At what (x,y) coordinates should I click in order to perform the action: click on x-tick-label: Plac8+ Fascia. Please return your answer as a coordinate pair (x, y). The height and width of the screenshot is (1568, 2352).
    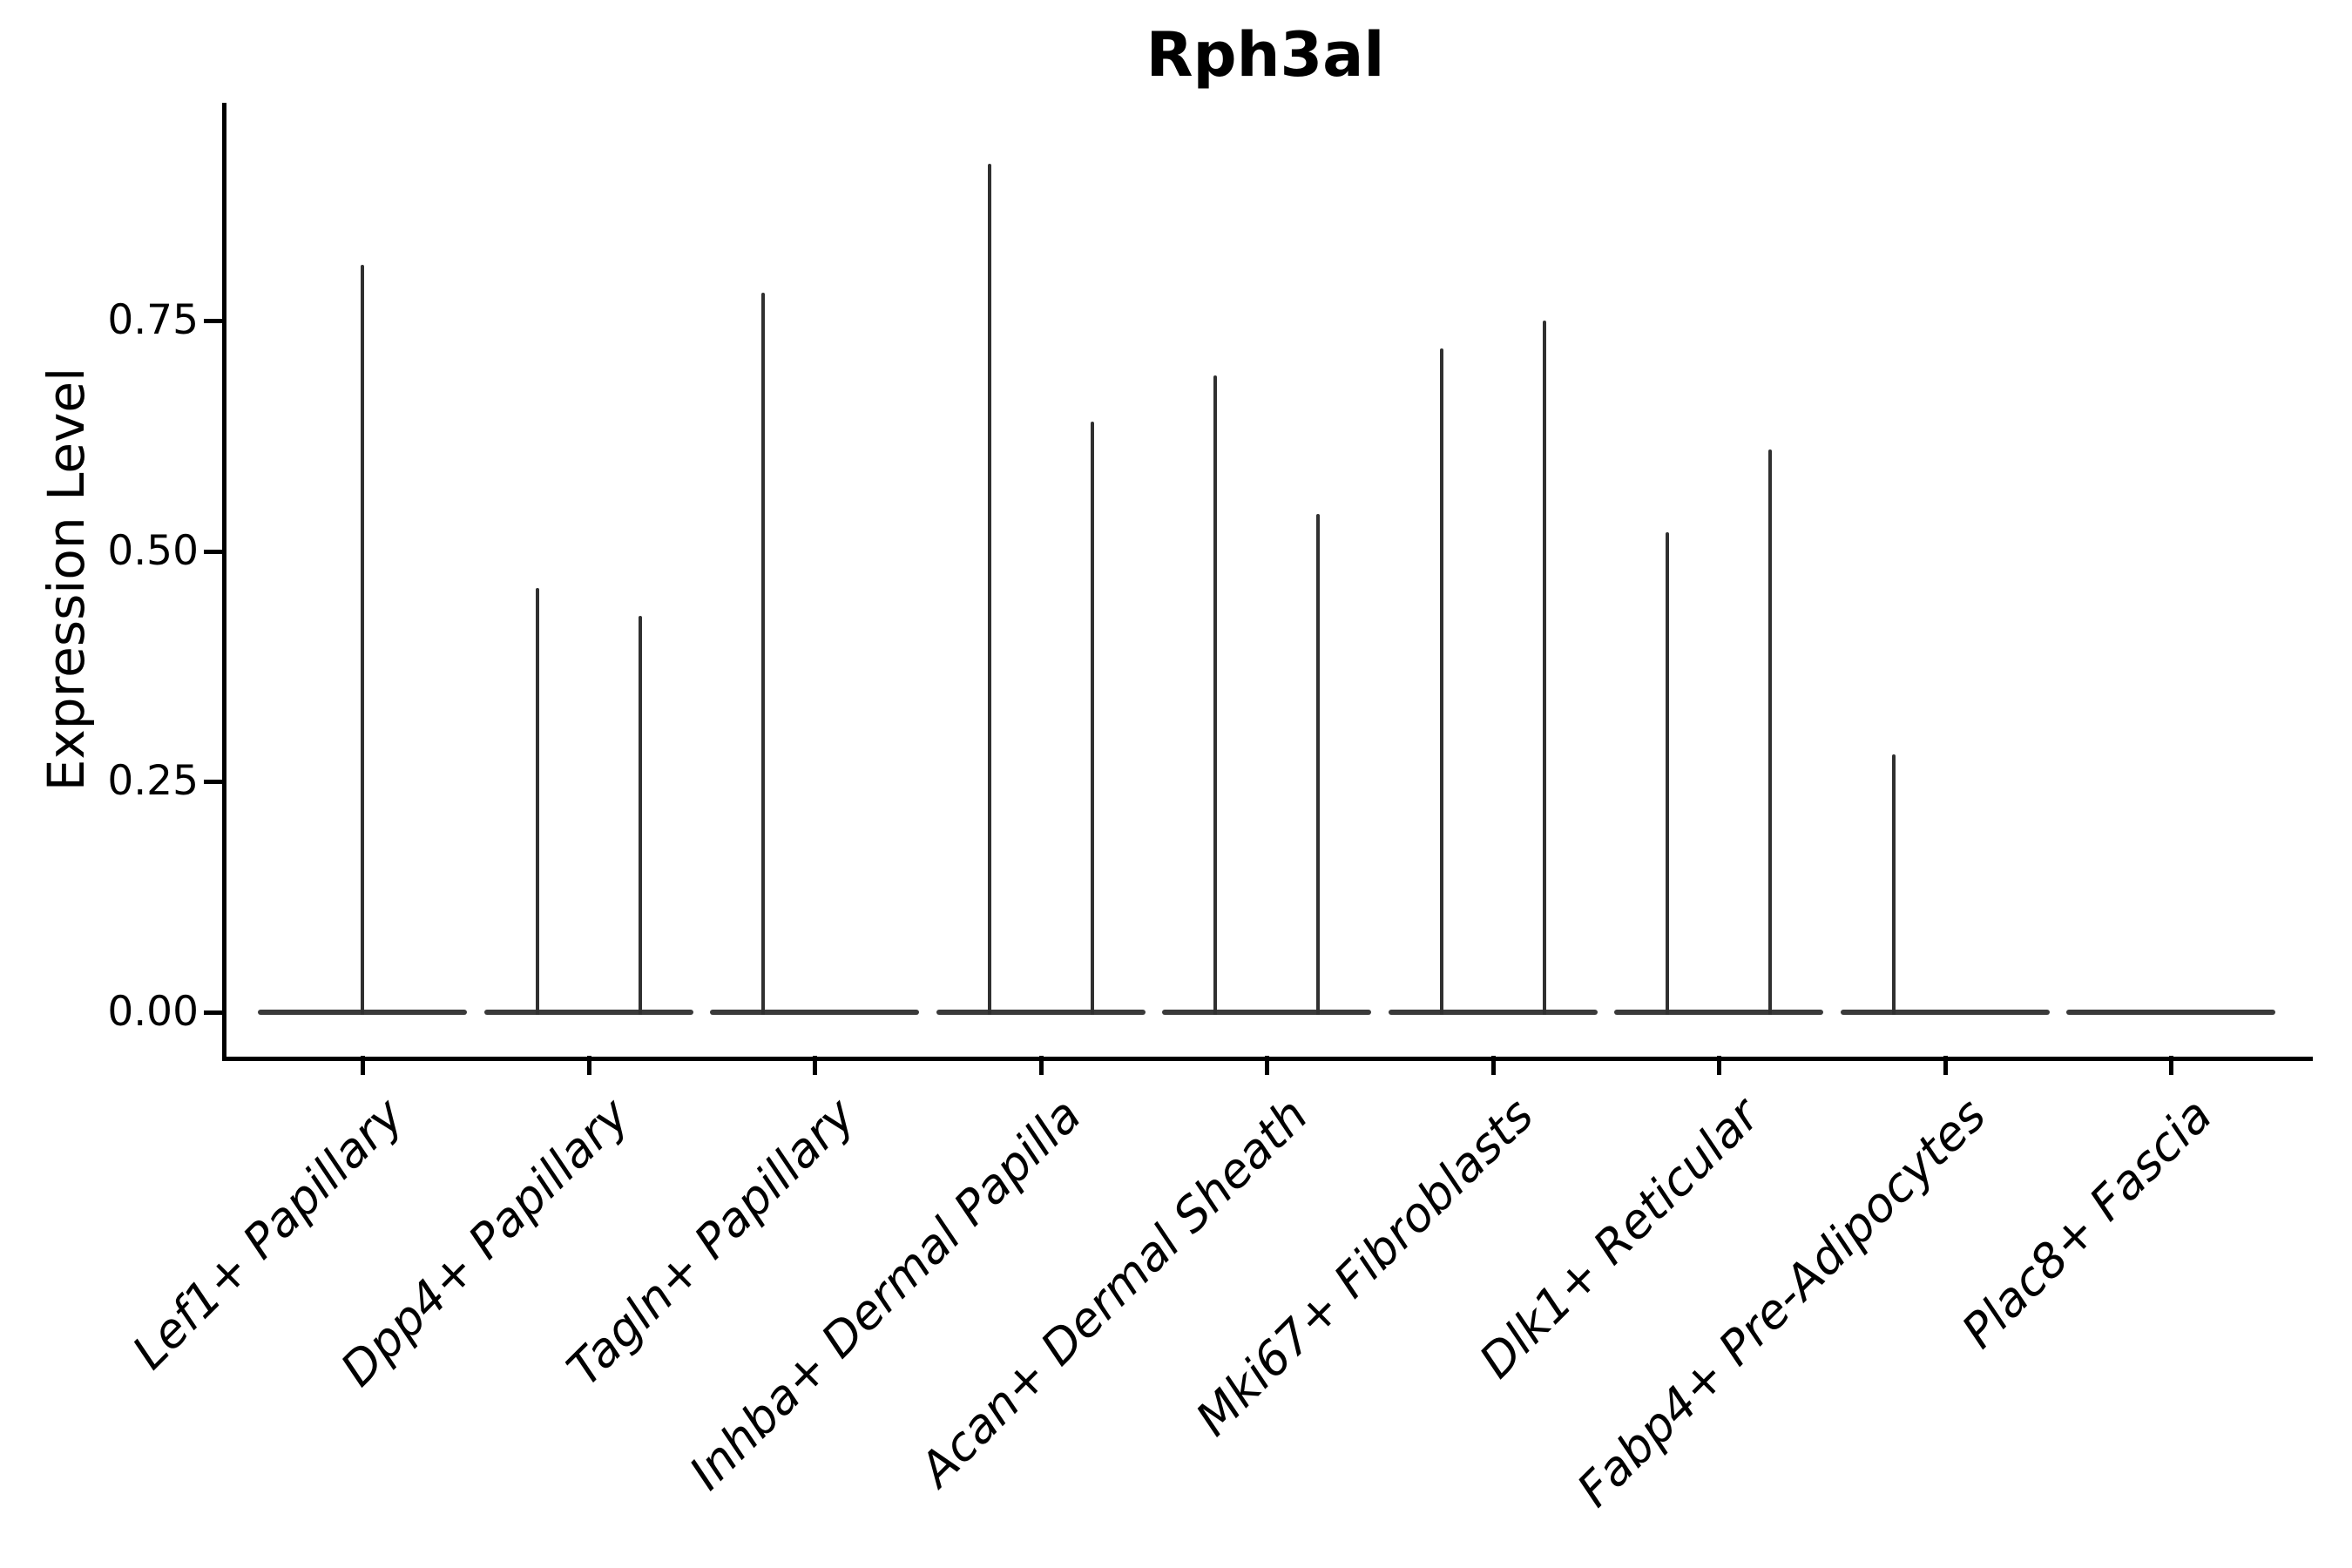
    Looking at the image, I should click on (2086, 1223).